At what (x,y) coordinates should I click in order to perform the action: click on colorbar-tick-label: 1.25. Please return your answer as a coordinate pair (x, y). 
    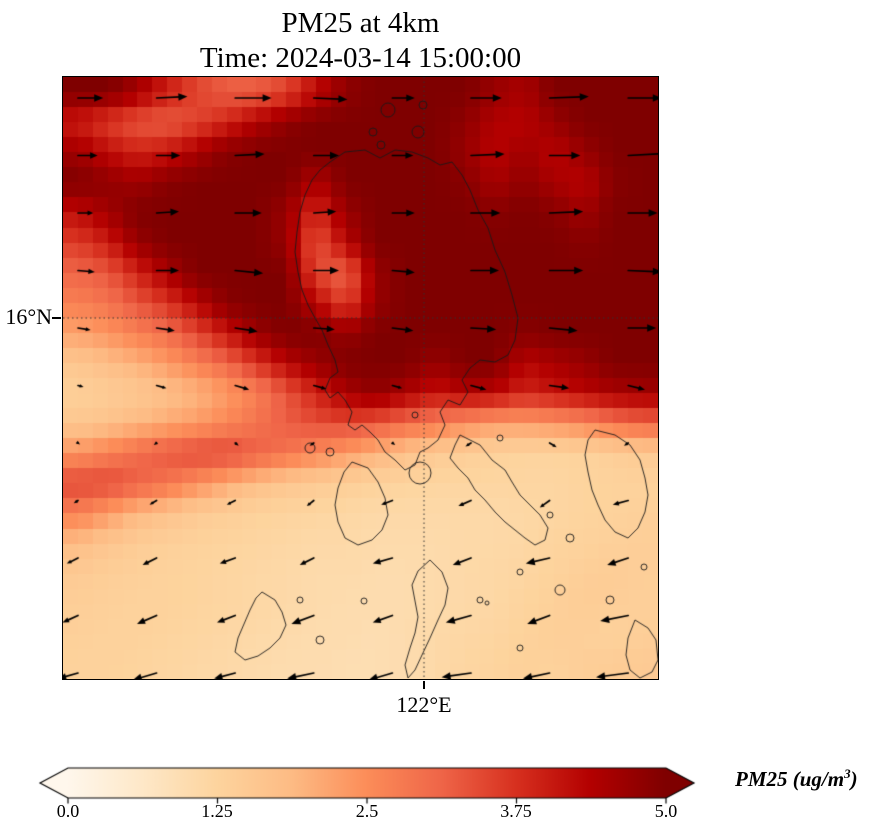
    Looking at the image, I should click on (217, 811).